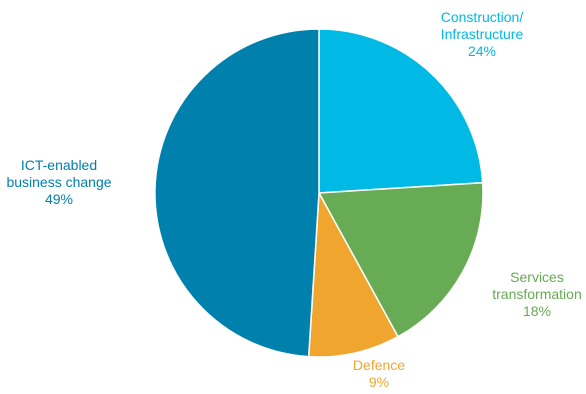 The height and width of the screenshot is (394, 586). What do you see at coordinates (379, 382) in the screenshot?
I see `slice-value-label: 9%` at bounding box center [379, 382].